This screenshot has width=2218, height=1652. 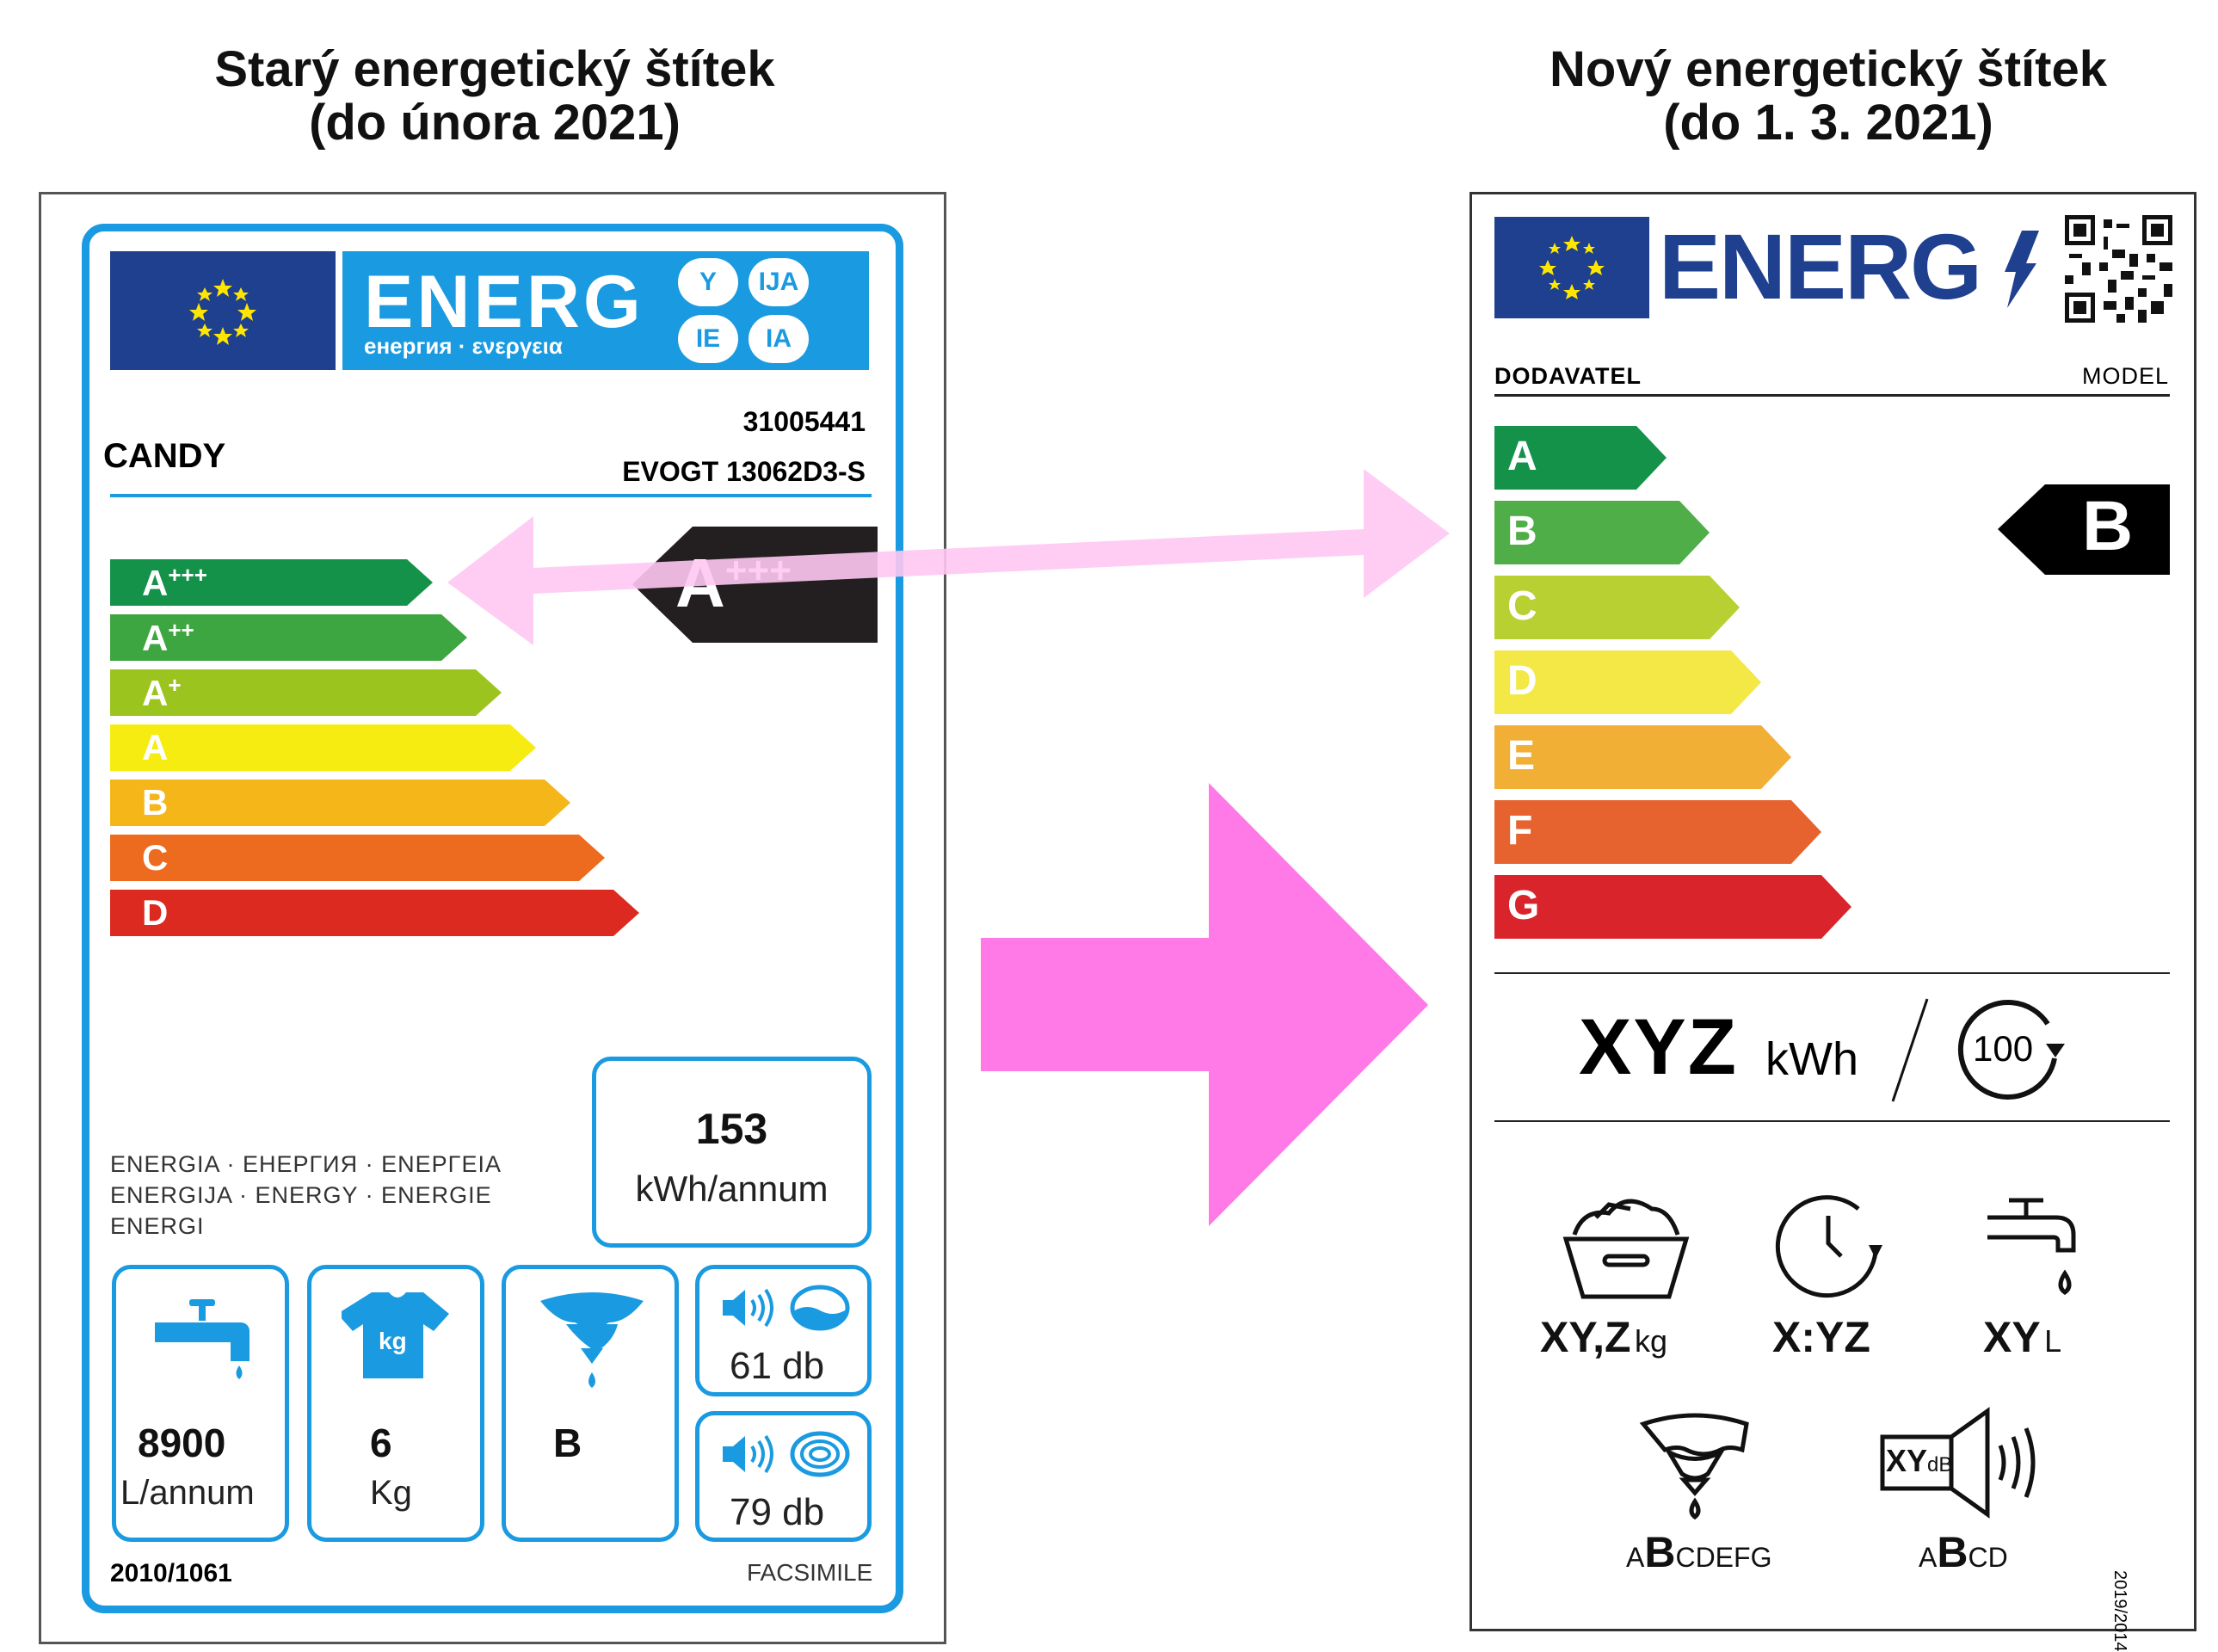 What do you see at coordinates (2126, 376) in the screenshot?
I see `model-label: MODEL` at bounding box center [2126, 376].